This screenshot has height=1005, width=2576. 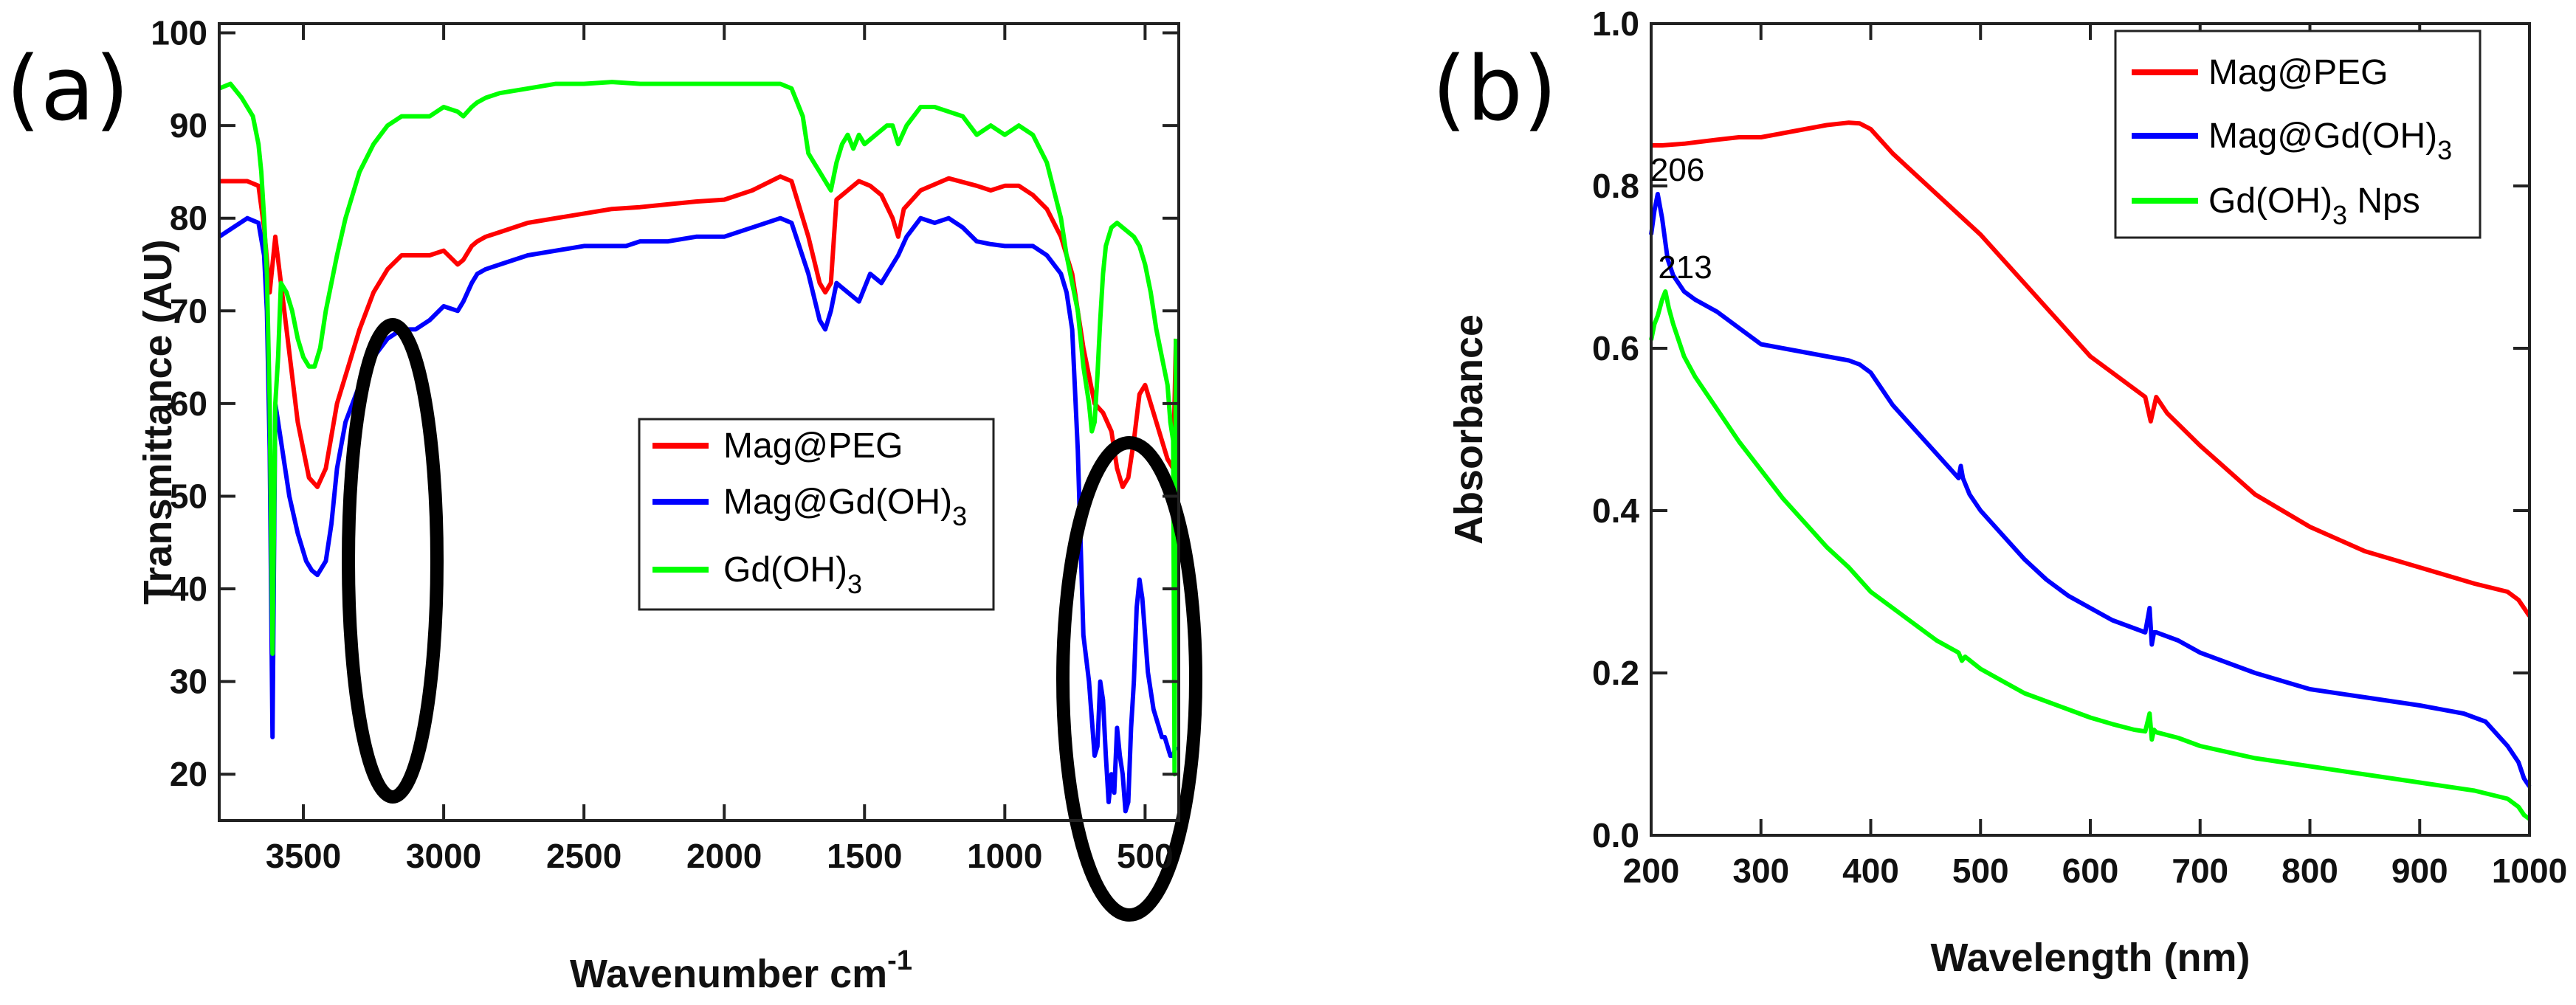 I want to click on y-tick-label: 60, so click(x=189, y=403).